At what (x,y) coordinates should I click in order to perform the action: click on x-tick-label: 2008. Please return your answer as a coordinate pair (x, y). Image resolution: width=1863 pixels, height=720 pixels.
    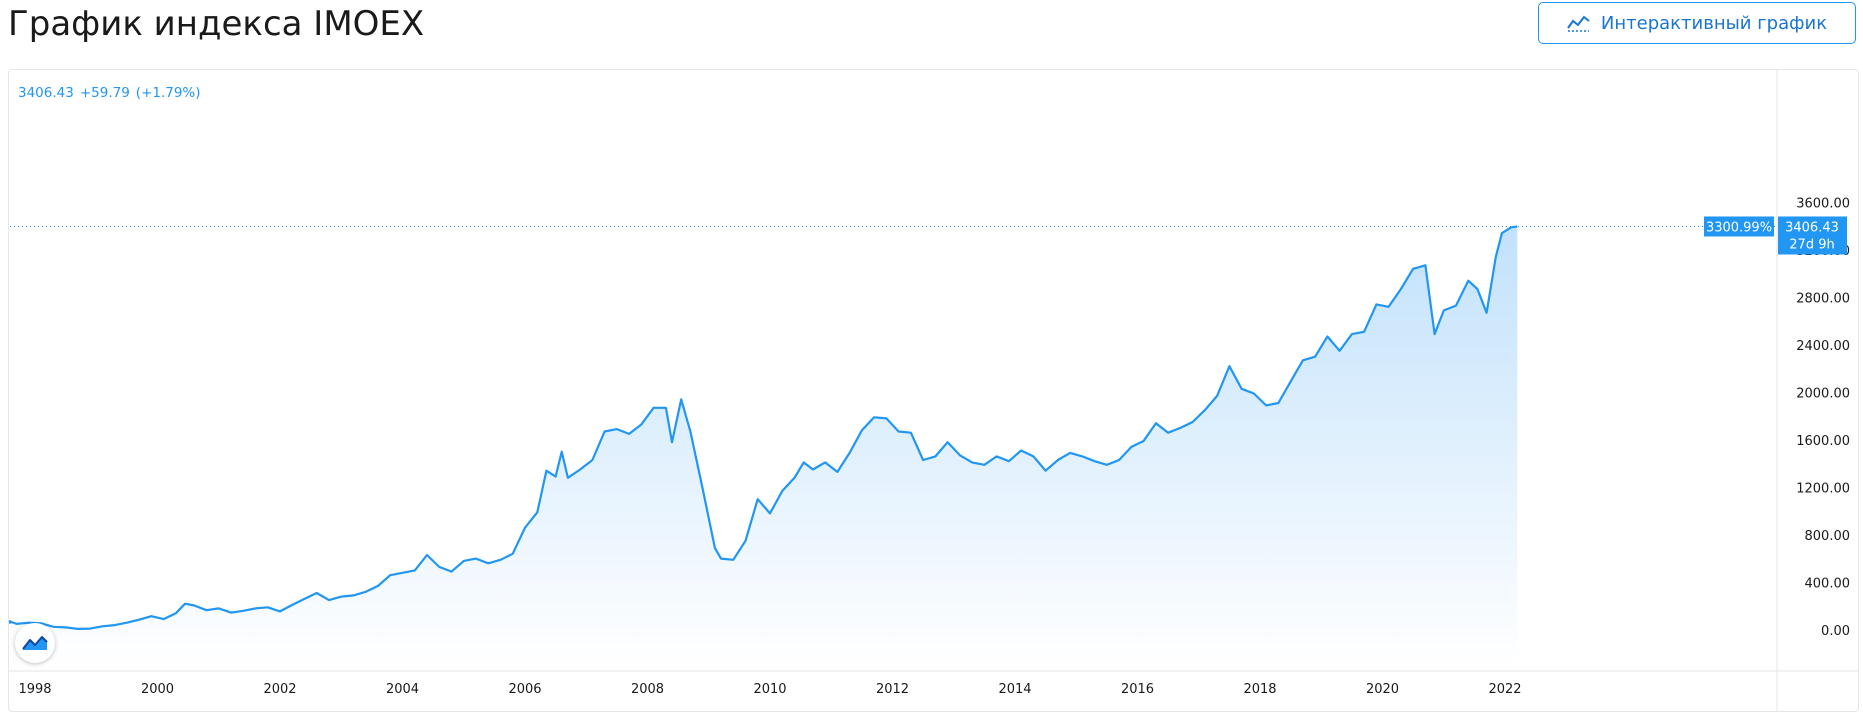
    Looking at the image, I should click on (647, 689).